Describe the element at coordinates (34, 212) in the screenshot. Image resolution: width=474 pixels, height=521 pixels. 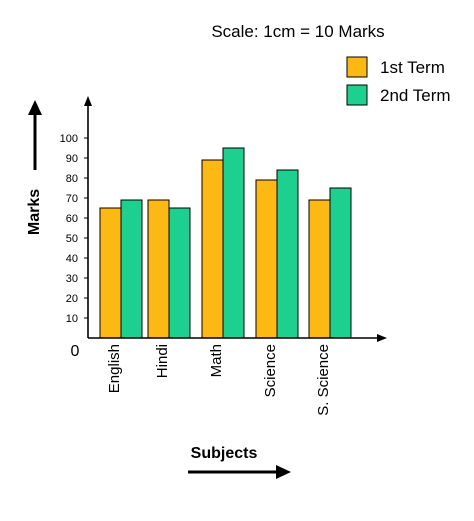
I see `y-axis-title: Marks` at that location.